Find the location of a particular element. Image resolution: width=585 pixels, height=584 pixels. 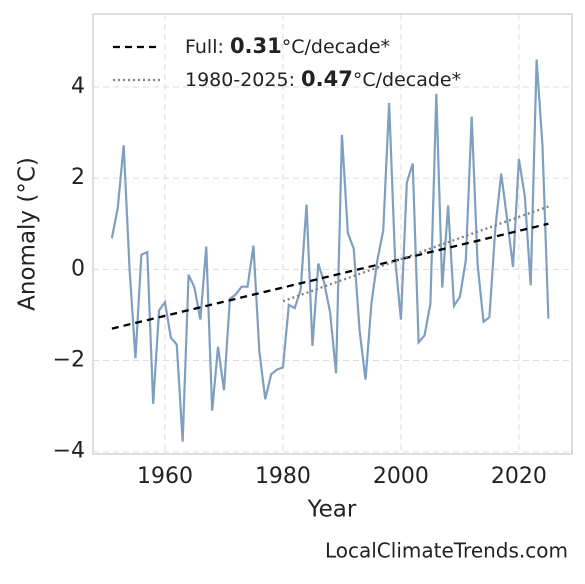

y-axis-label: Anomaly (°C) is located at coordinates (28, 234).